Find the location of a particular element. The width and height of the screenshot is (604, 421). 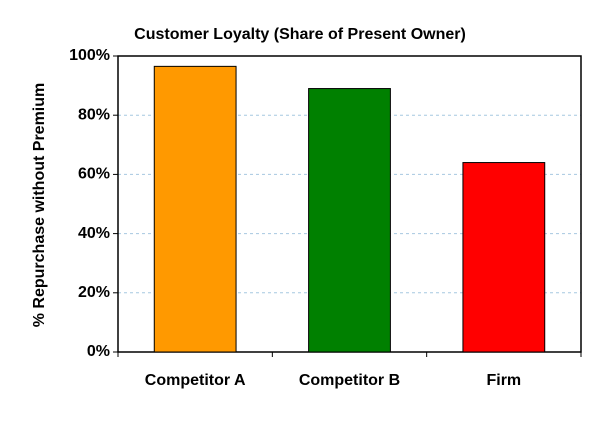

y-tick-label: 40% is located at coordinates (94, 233).